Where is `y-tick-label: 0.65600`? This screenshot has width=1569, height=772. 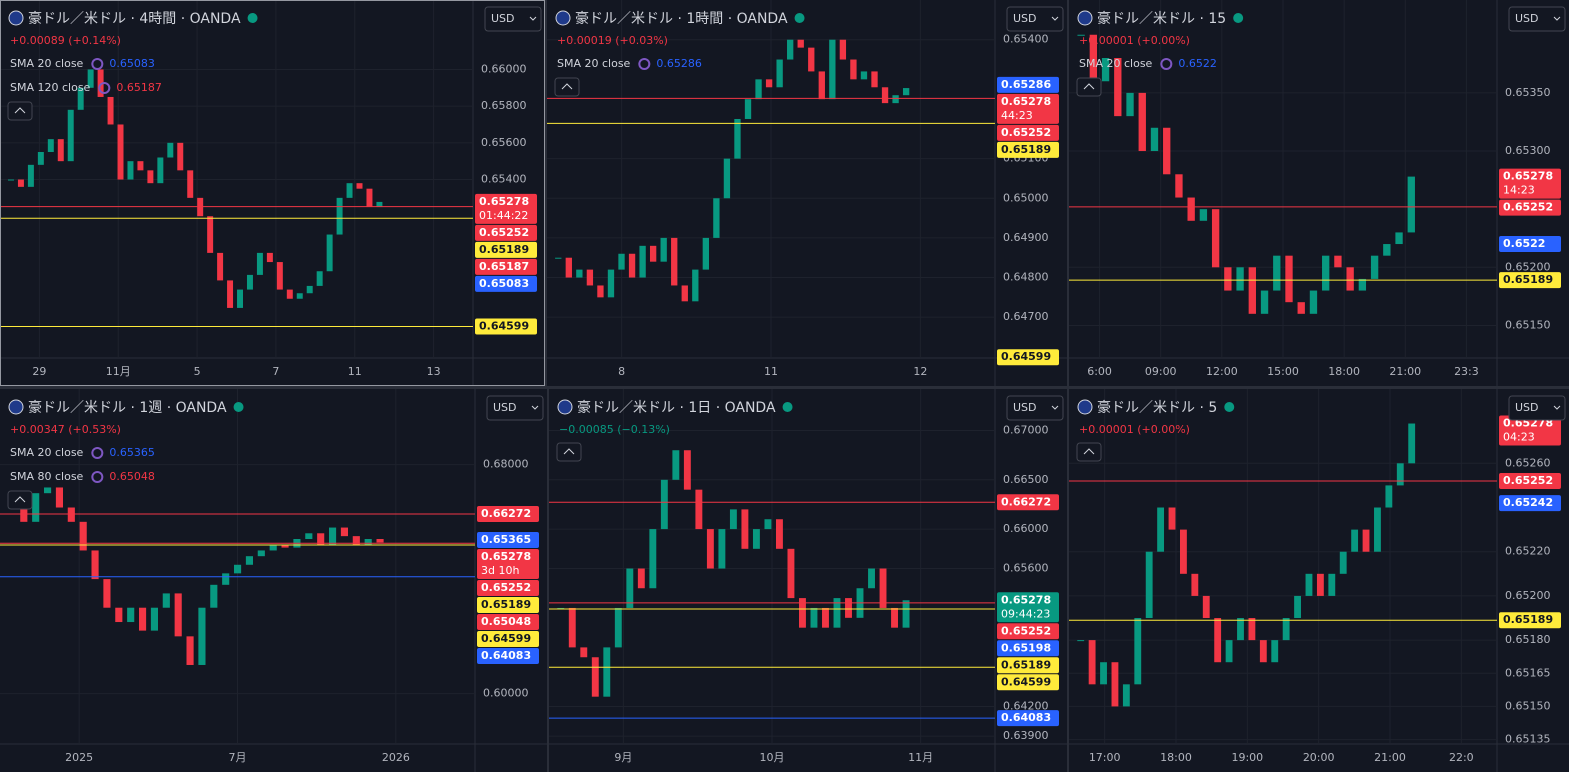 y-tick-label: 0.65600 is located at coordinates (1026, 568).